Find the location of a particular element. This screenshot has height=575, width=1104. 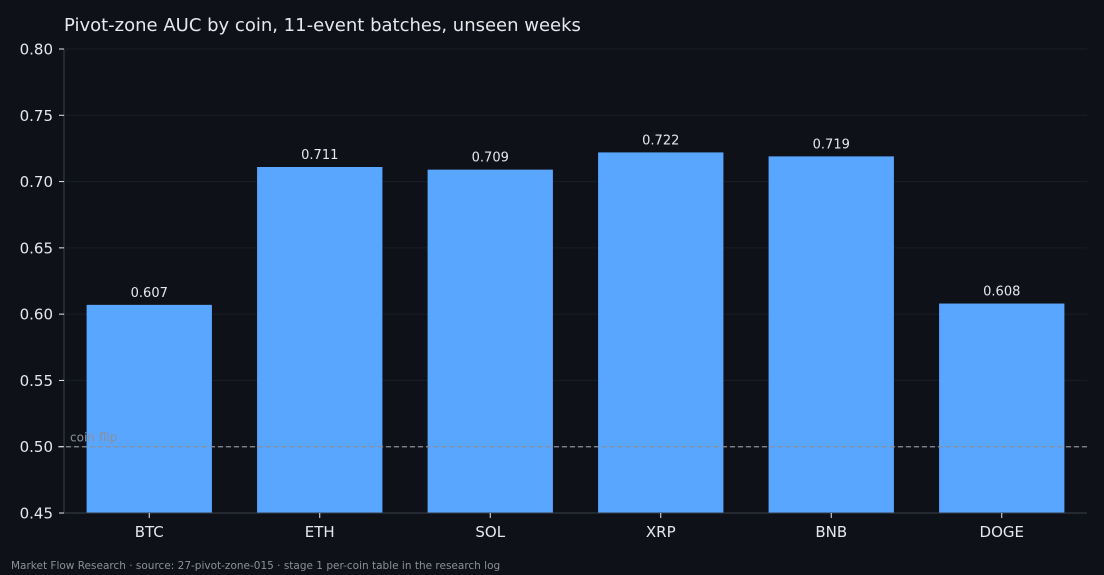

value-label-doge: 0.608 is located at coordinates (1001, 292).